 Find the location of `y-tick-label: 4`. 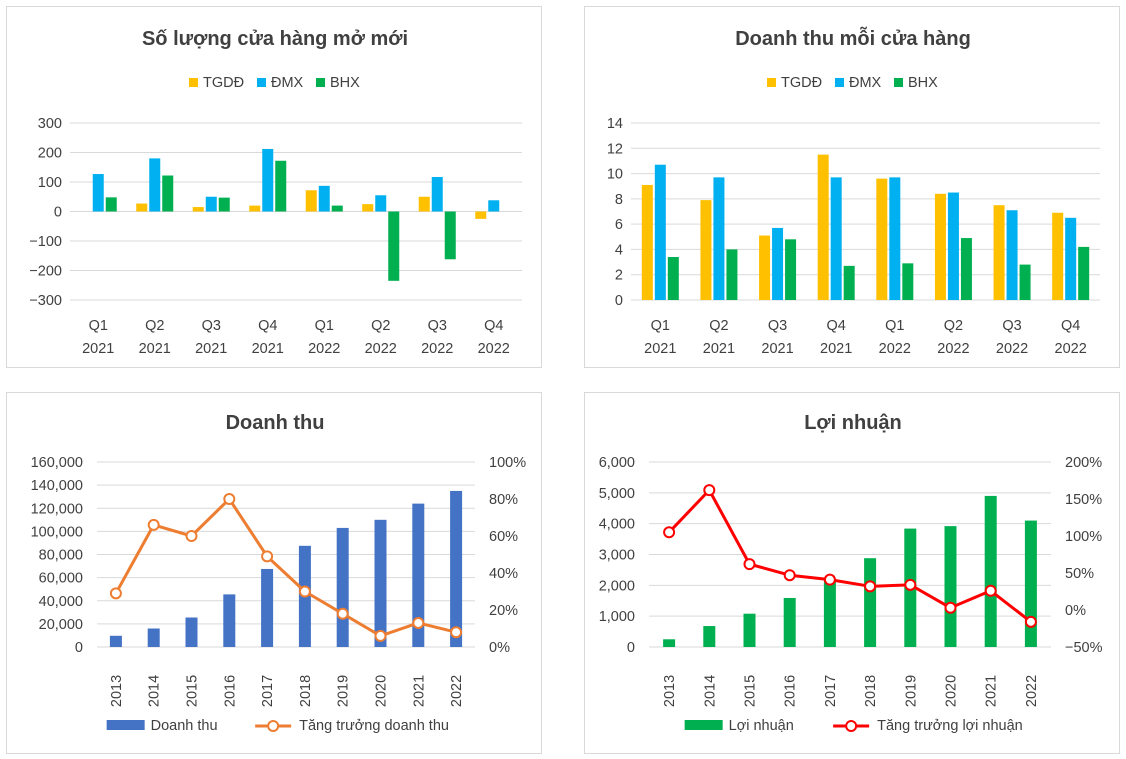

y-tick-label: 4 is located at coordinates (619, 250).